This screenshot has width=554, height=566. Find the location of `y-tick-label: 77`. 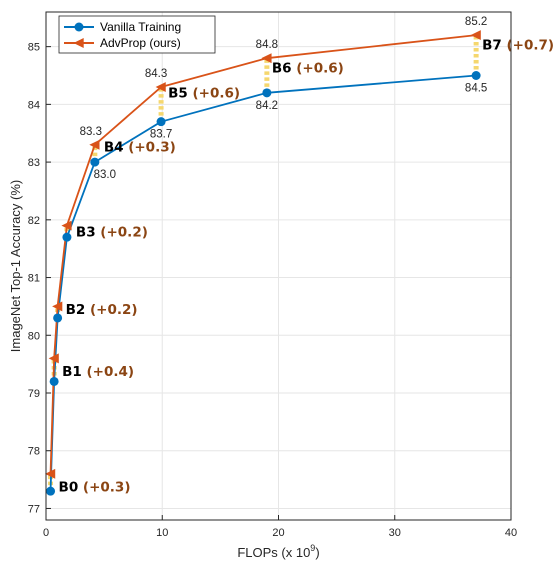

y-tick-label: 77 is located at coordinates (34, 509).